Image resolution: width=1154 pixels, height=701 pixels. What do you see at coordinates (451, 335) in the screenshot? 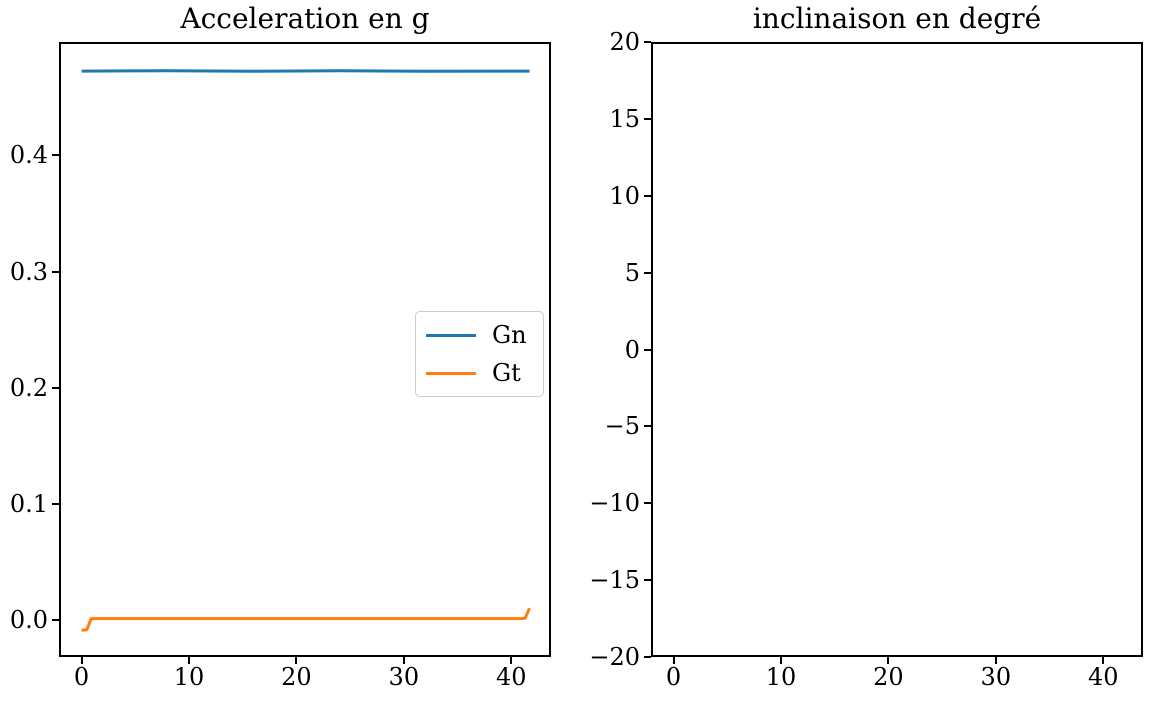
I see `legend-line-sample-gn` at bounding box center [451, 335].